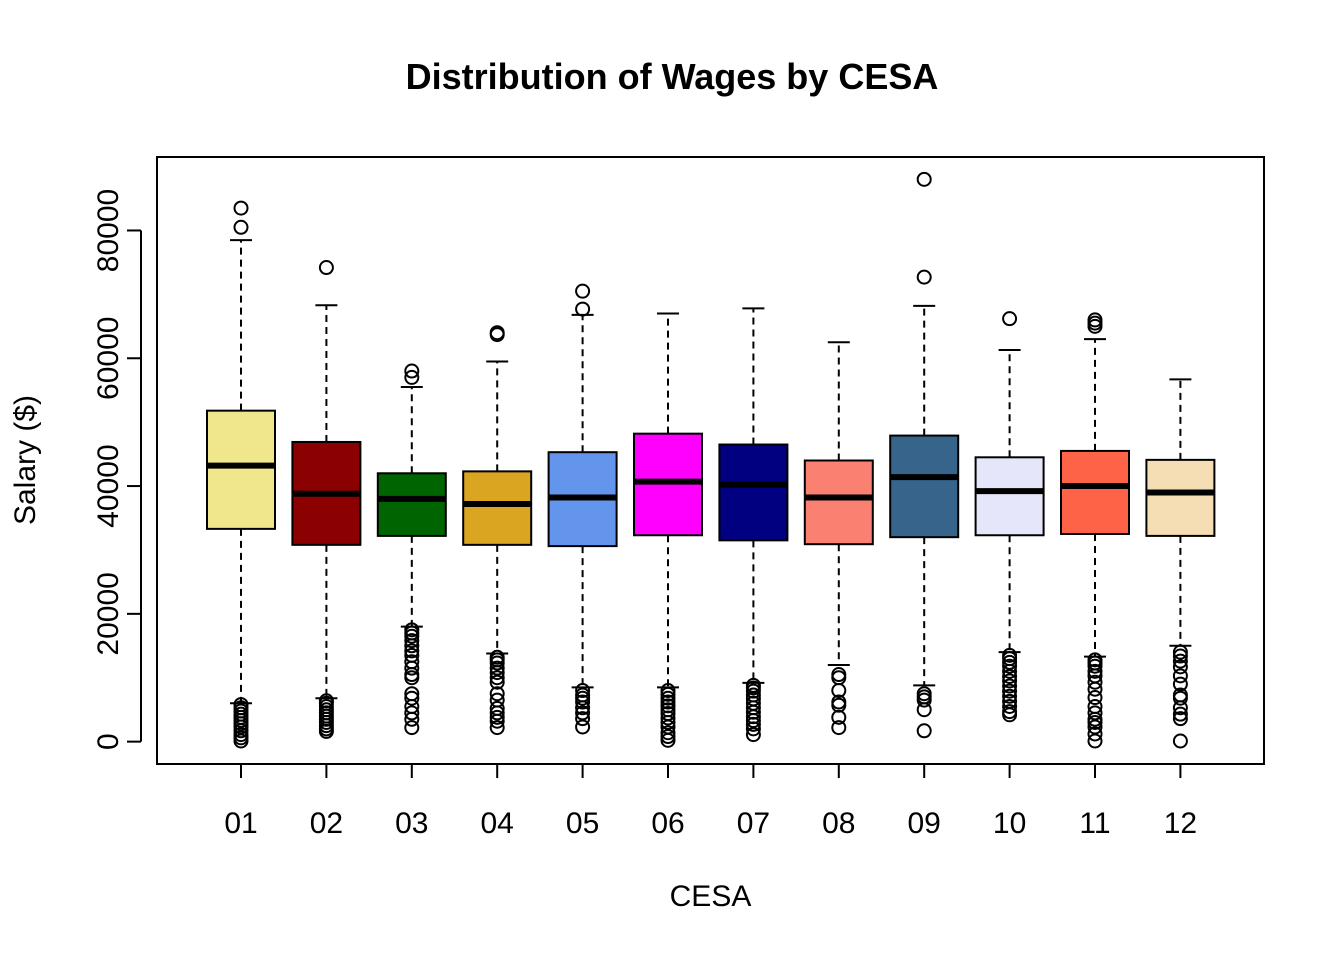 The image size is (1344, 960). What do you see at coordinates (924, 823) in the screenshot?
I see `x-tick-label: 09` at bounding box center [924, 823].